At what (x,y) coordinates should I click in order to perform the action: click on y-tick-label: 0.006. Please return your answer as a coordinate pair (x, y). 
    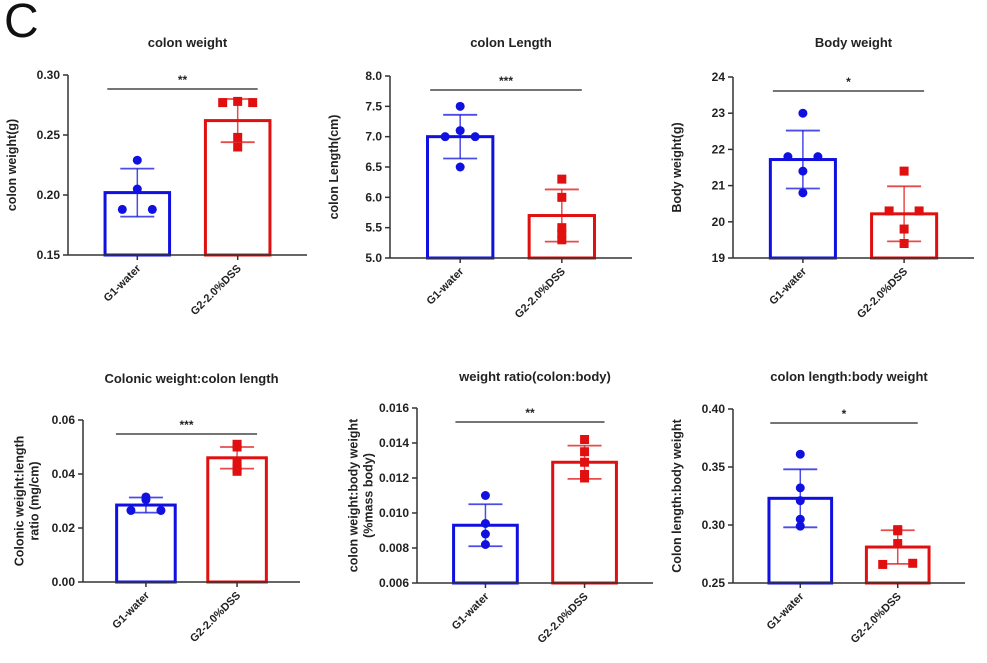
    Looking at the image, I should click on (394, 583).